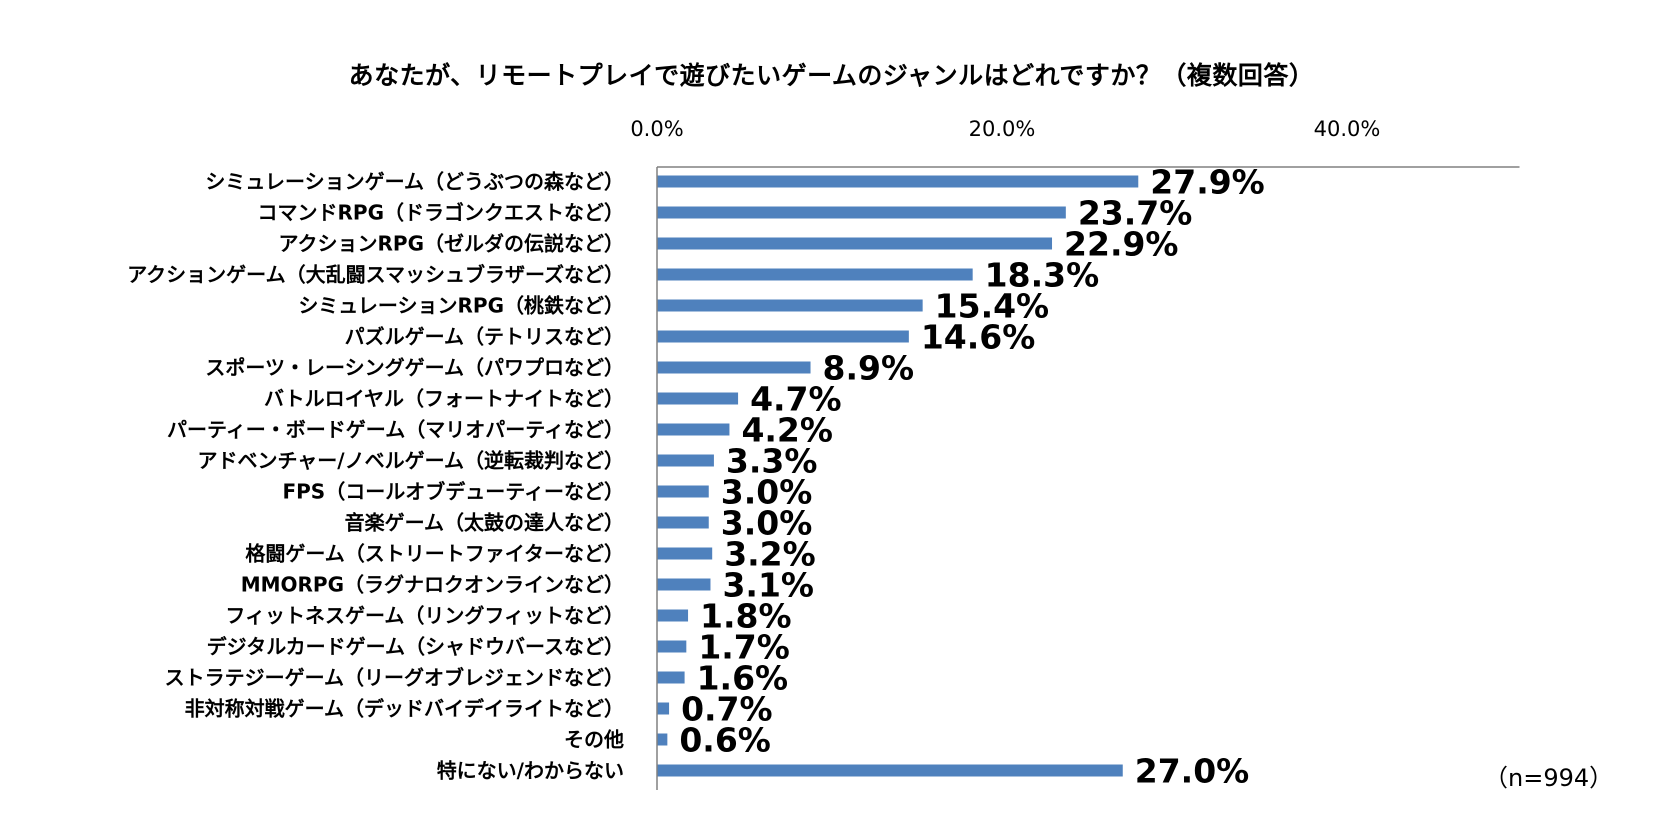 Image resolution: width=1663 pixels, height=821 pixels. What do you see at coordinates (1207, 182) in the screenshot?
I see `data-label: 27.9%` at bounding box center [1207, 182].